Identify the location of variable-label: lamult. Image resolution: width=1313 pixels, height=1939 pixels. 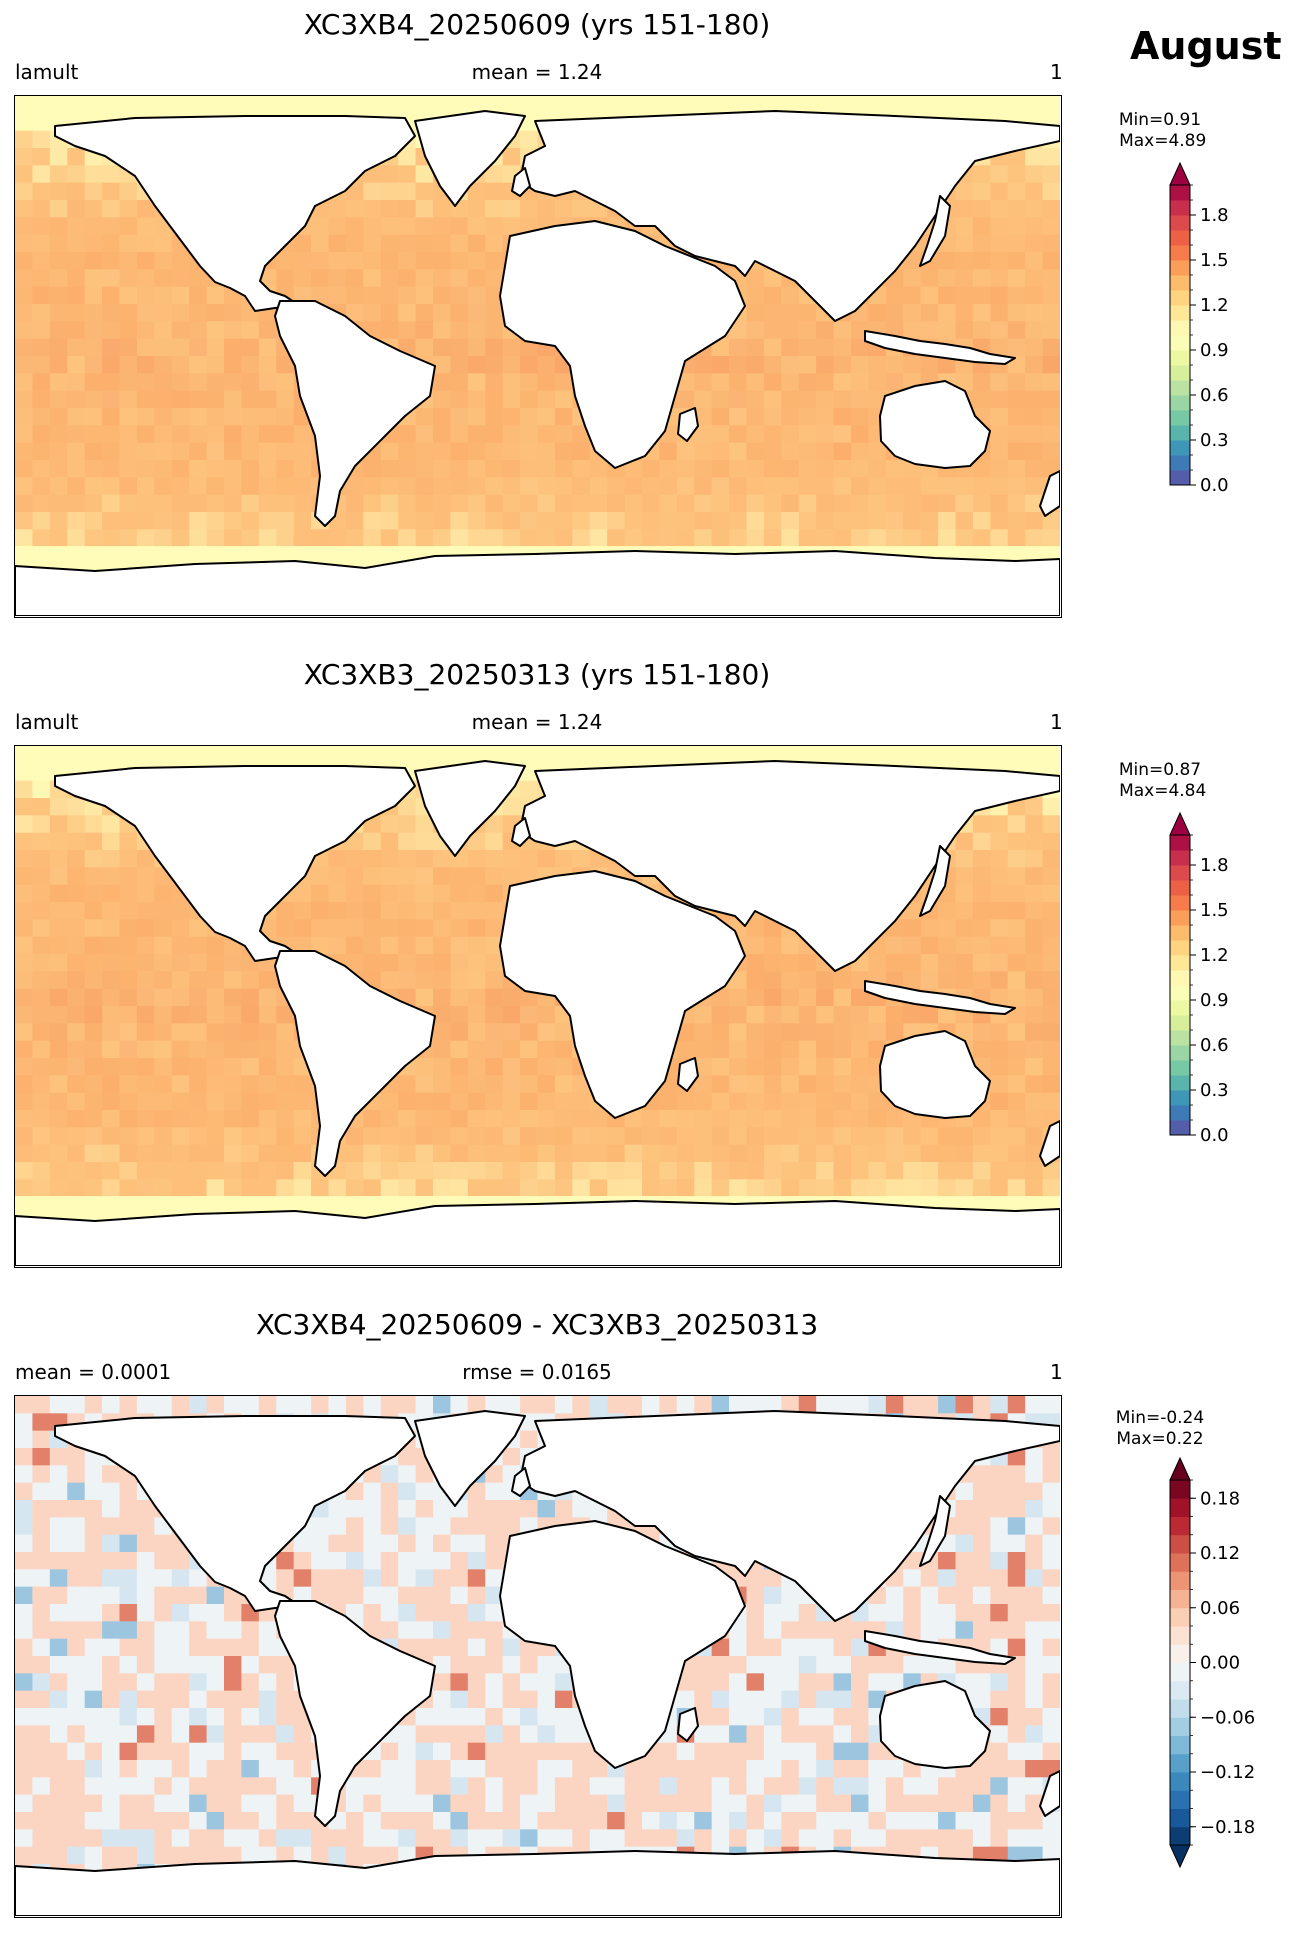
(47, 72).